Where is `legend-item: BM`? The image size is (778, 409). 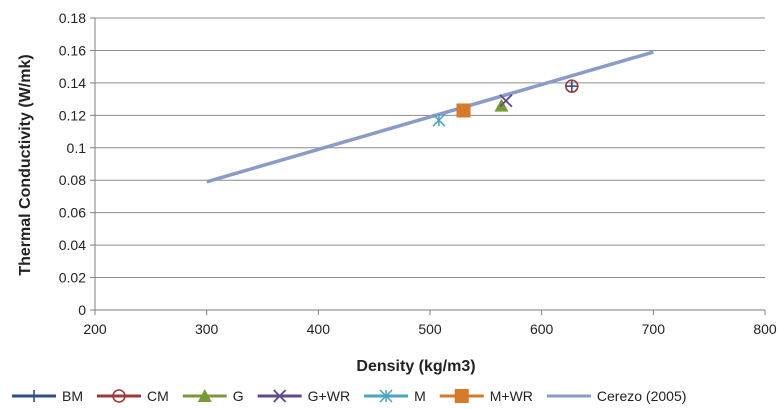 legend-item: BM is located at coordinates (47, 396).